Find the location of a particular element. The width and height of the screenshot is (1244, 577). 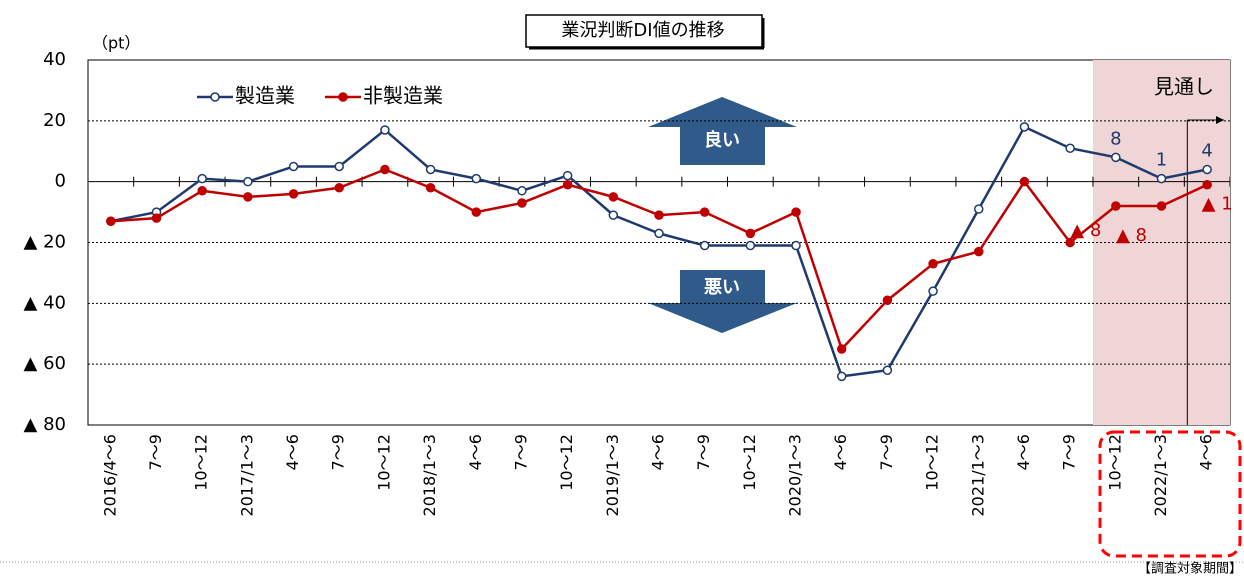

x-tick-label: 2016/4～6 is located at coordinates (109, 475).